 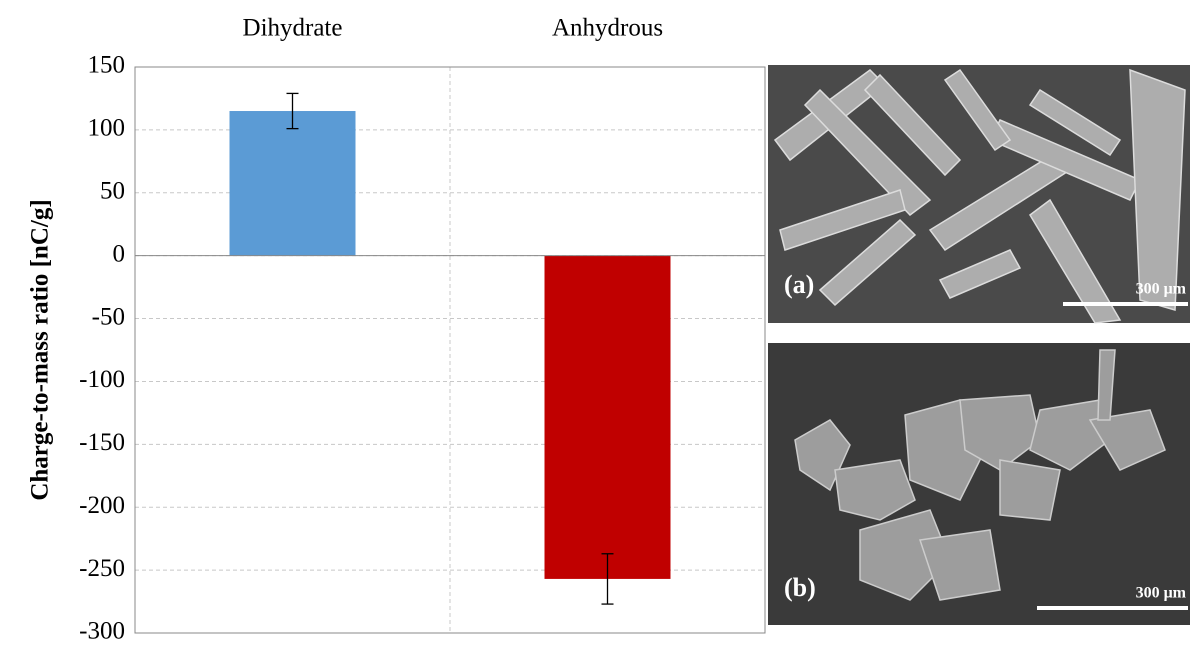 What do you see at coordinates (293, 28) in the screenshot?
I see `category-label: Dihydrate` at bounding box center [293, 28].